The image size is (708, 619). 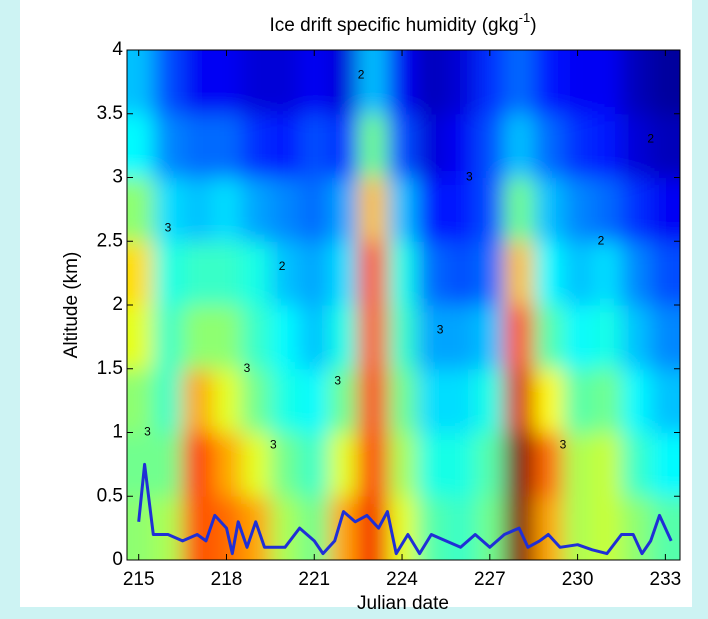 I want to click on x-tick-label: 221, so click(x=314, y=579).